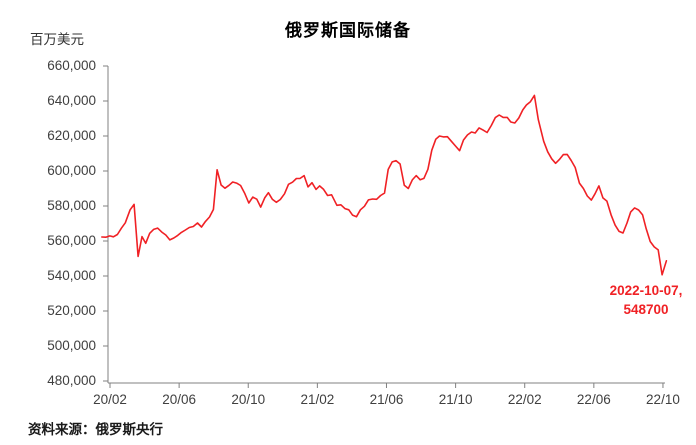 Image resolution: width=696 pixels, height=445 pixels. I want to click on annotation-date: 2022-10-07,, so click(646, 290).